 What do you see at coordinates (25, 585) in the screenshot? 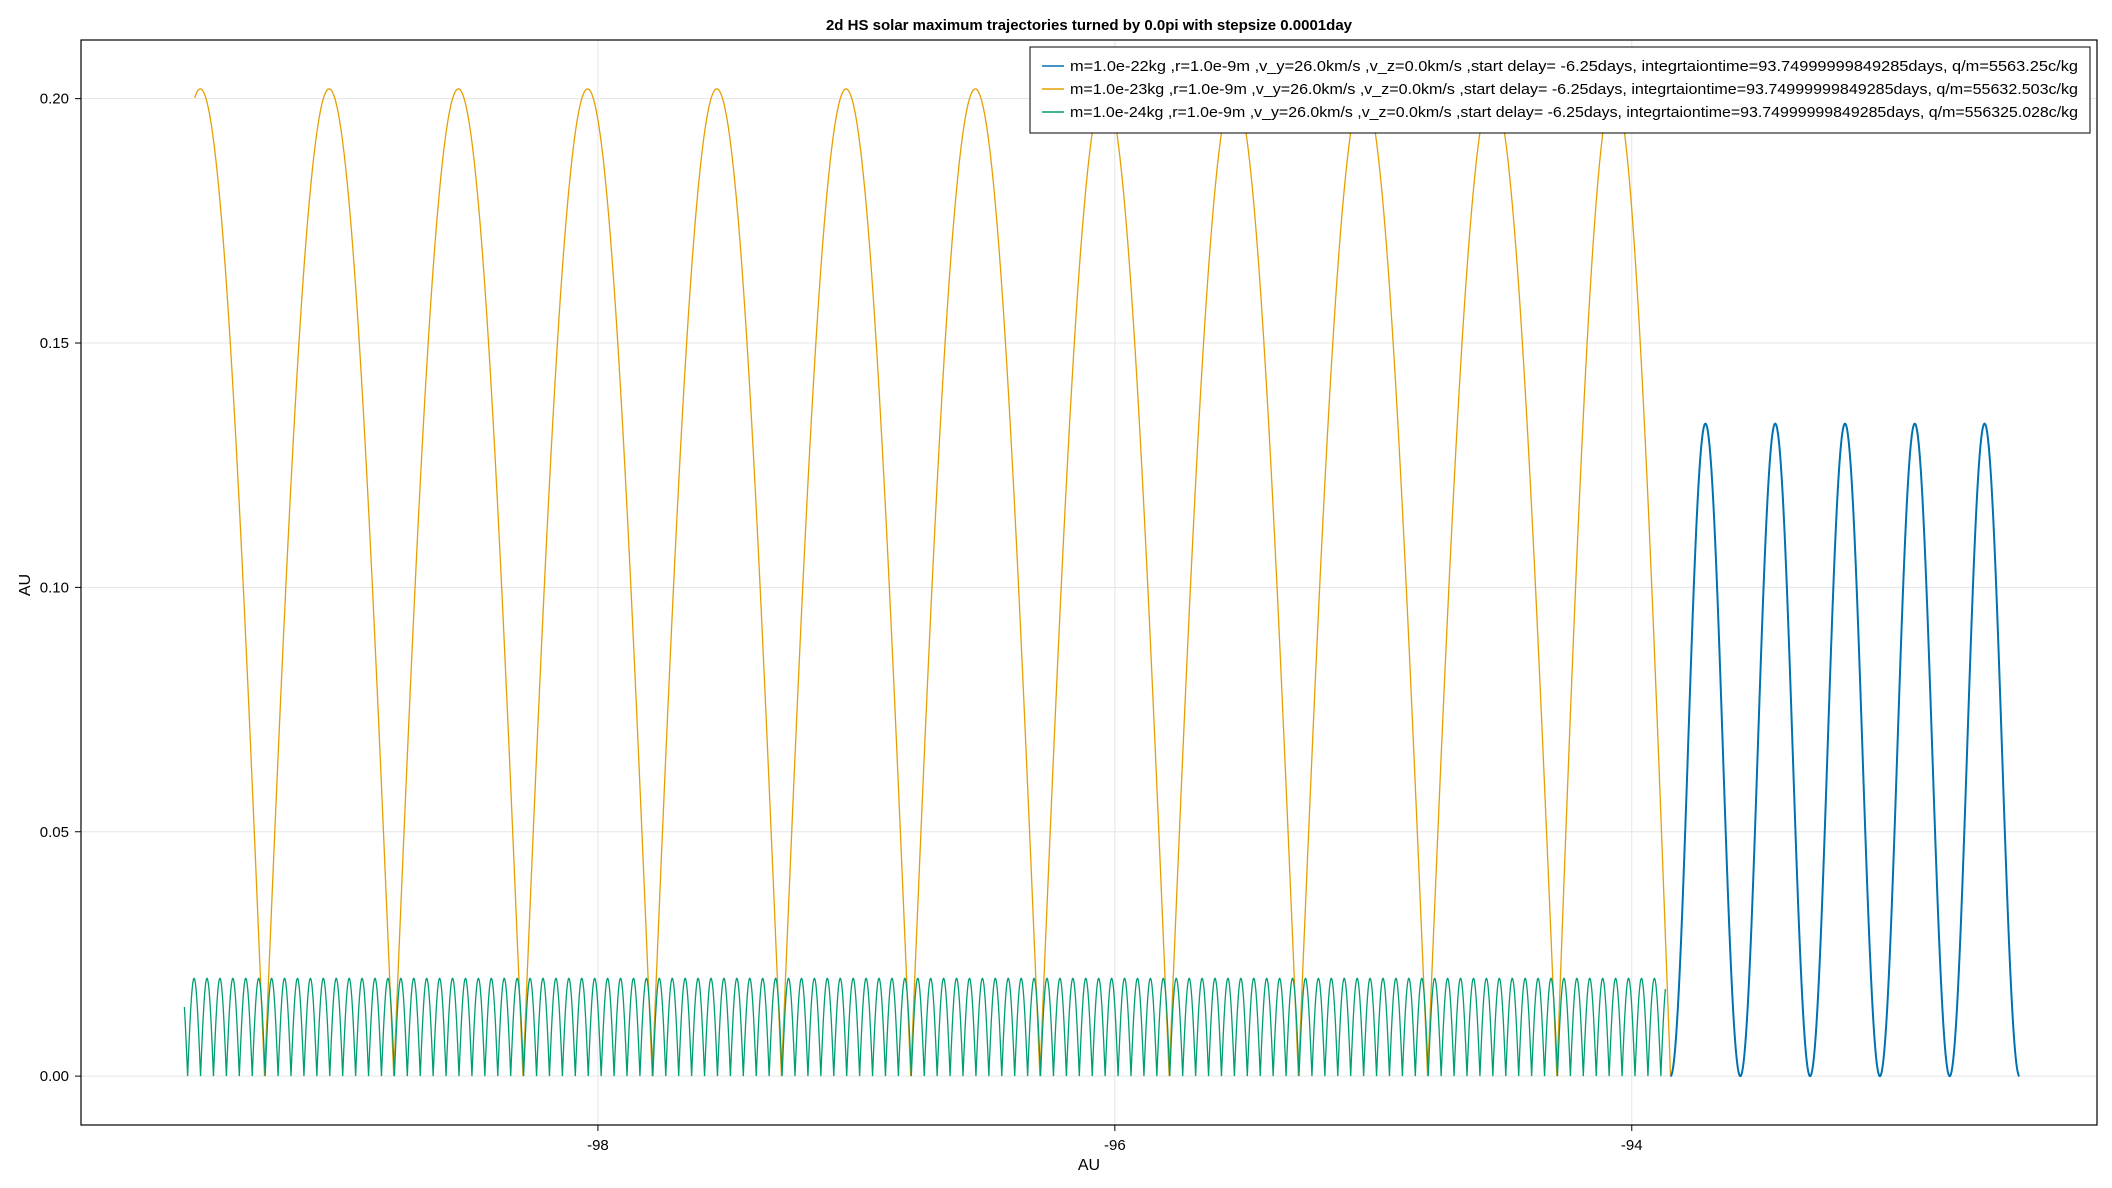
I see `y-axis-label: AU` at bounding box center [25, 585].